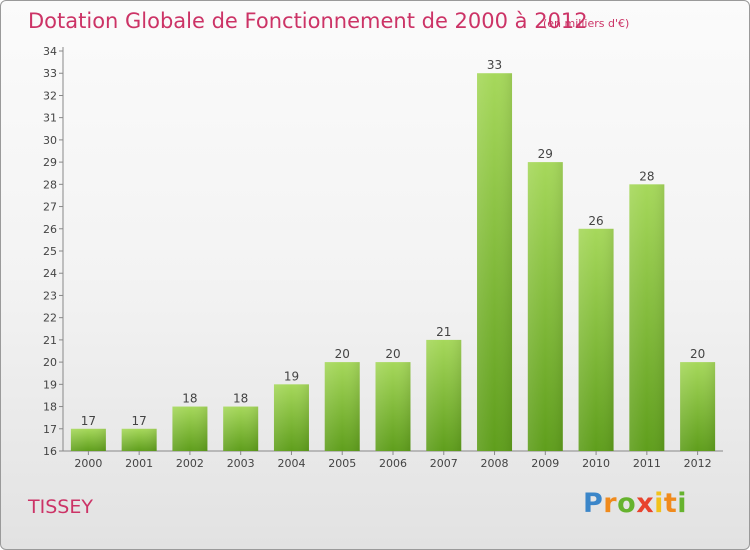  I want to click on value-label-2010: 26, so click(595, 221).